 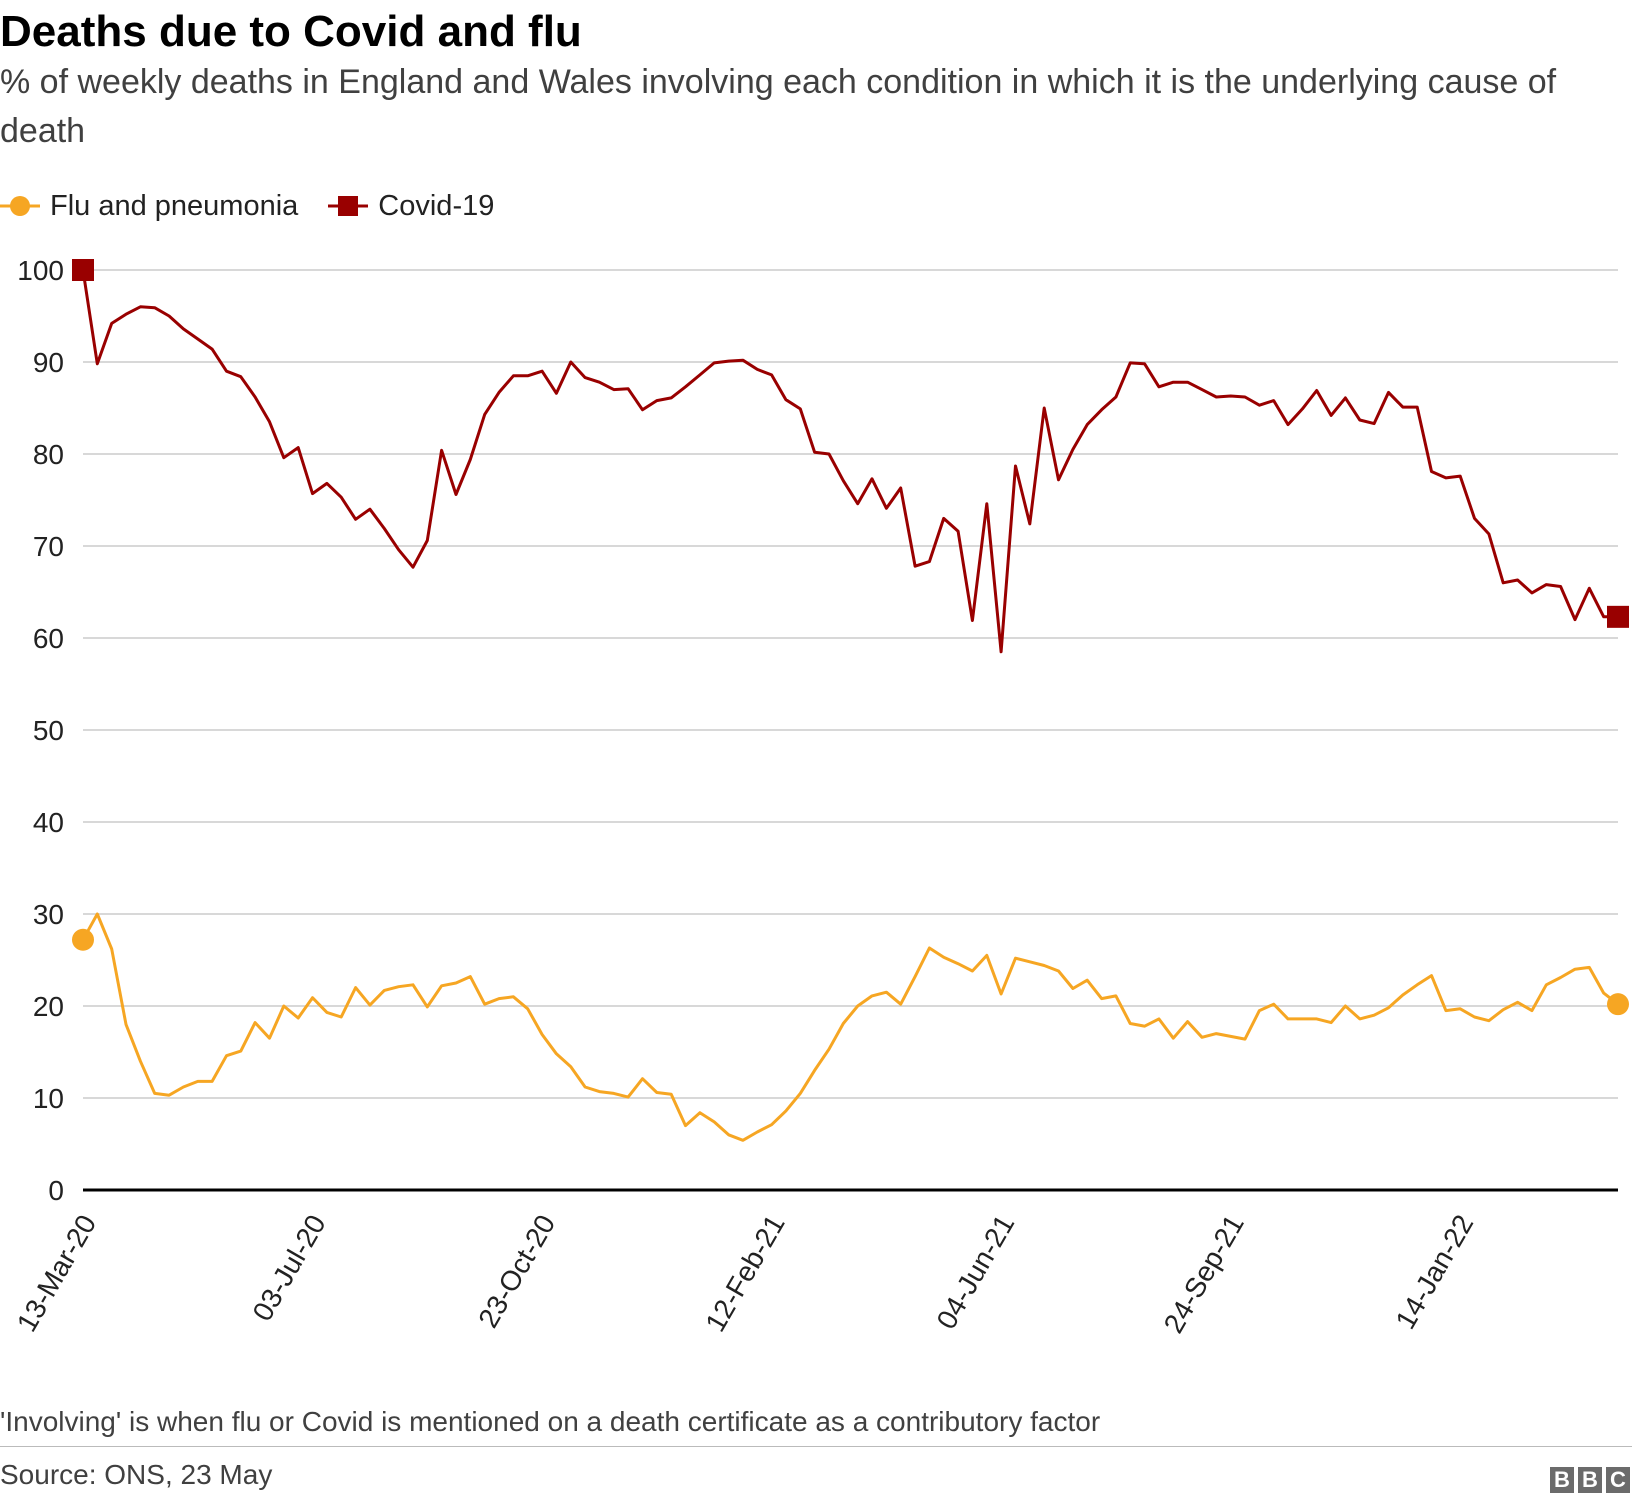 What do you see at coordinates (850, 1027) in the screenshot?
I see `series-line-flu-and-pneumonia` at bounding box center [850, 1027].